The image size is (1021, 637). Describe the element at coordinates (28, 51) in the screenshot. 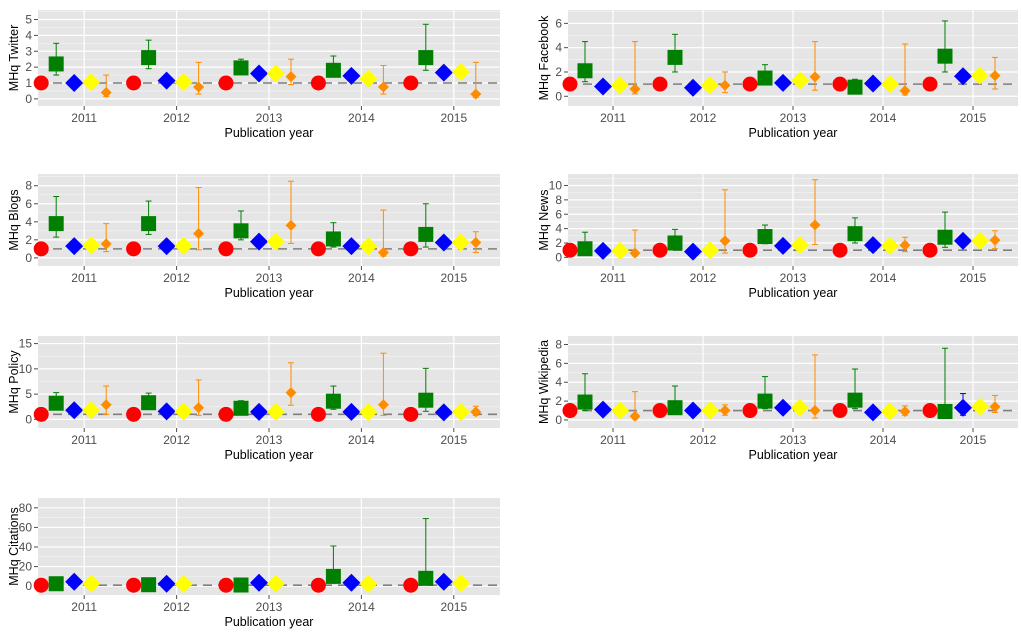

I see `y-tick-label: 3` at that location.